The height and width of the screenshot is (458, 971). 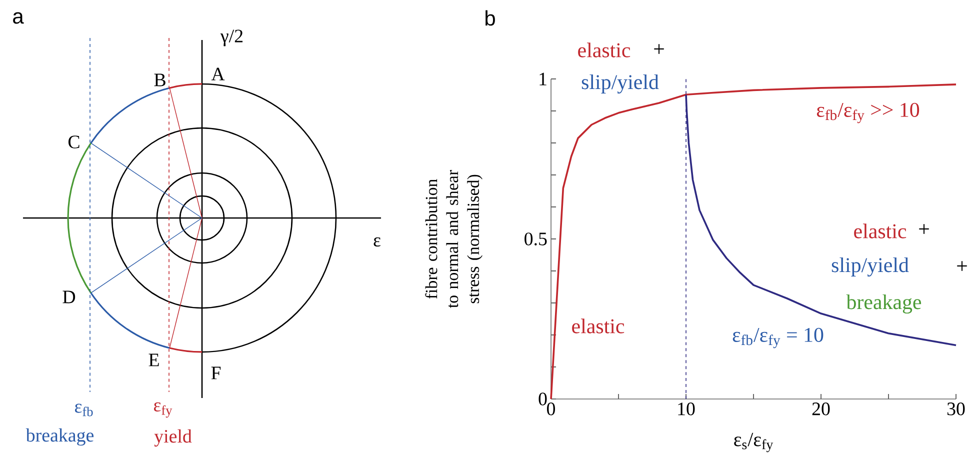 I want to click on x-tick-label: 0, so click(x=551, y=409).